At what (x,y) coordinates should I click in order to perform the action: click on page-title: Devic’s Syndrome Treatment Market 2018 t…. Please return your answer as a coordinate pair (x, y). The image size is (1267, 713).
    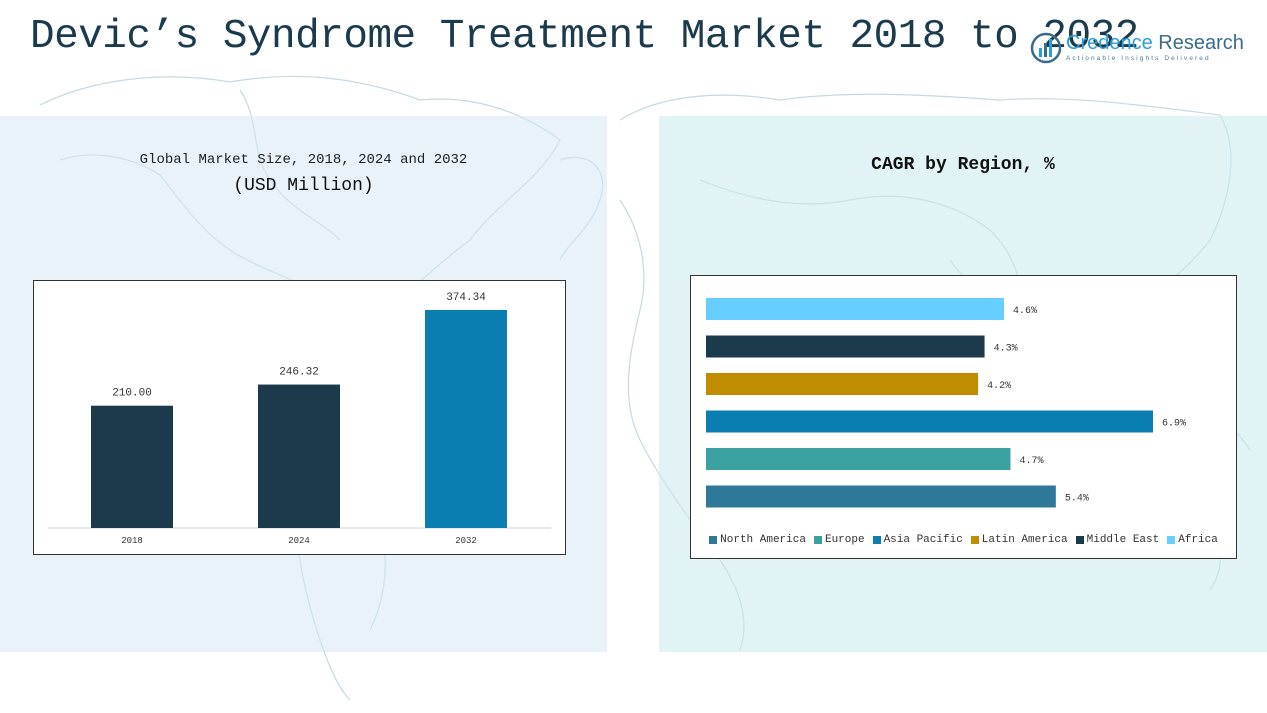
    Looking at the image, I should click on (584, 37).